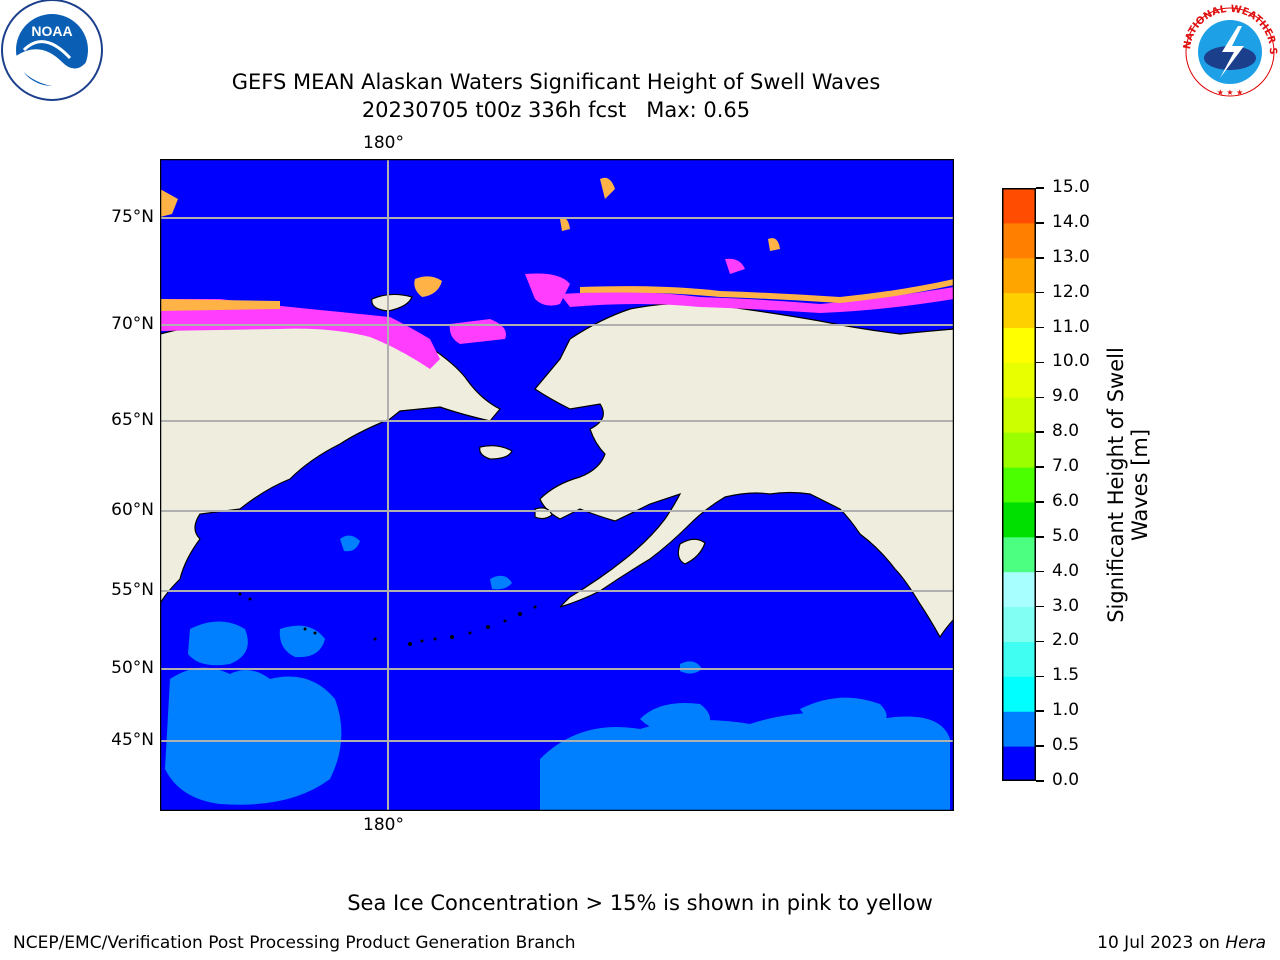  Describe the element at coordinates (1071, 187) in the screenshot. I see `colorbar-tick-label: 15.0` at that location.